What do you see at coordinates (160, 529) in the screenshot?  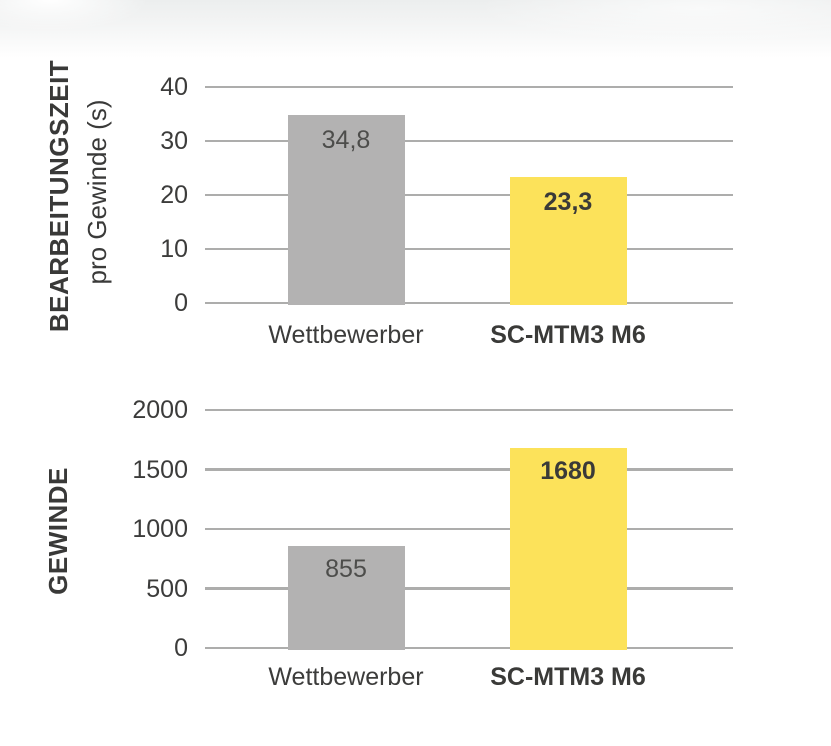 I see `y-tick-label: 1000` at bounding box center [160, 529].